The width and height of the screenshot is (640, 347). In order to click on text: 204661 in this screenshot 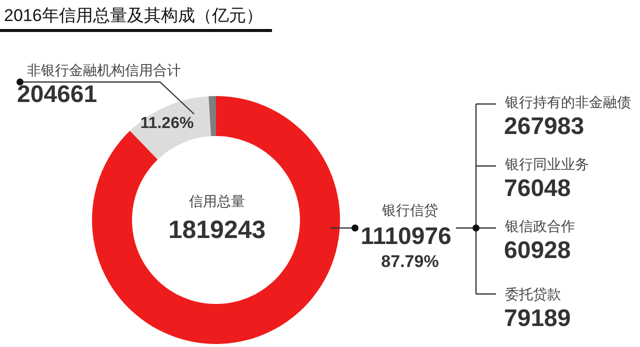, I will do `click(57, 94)`.